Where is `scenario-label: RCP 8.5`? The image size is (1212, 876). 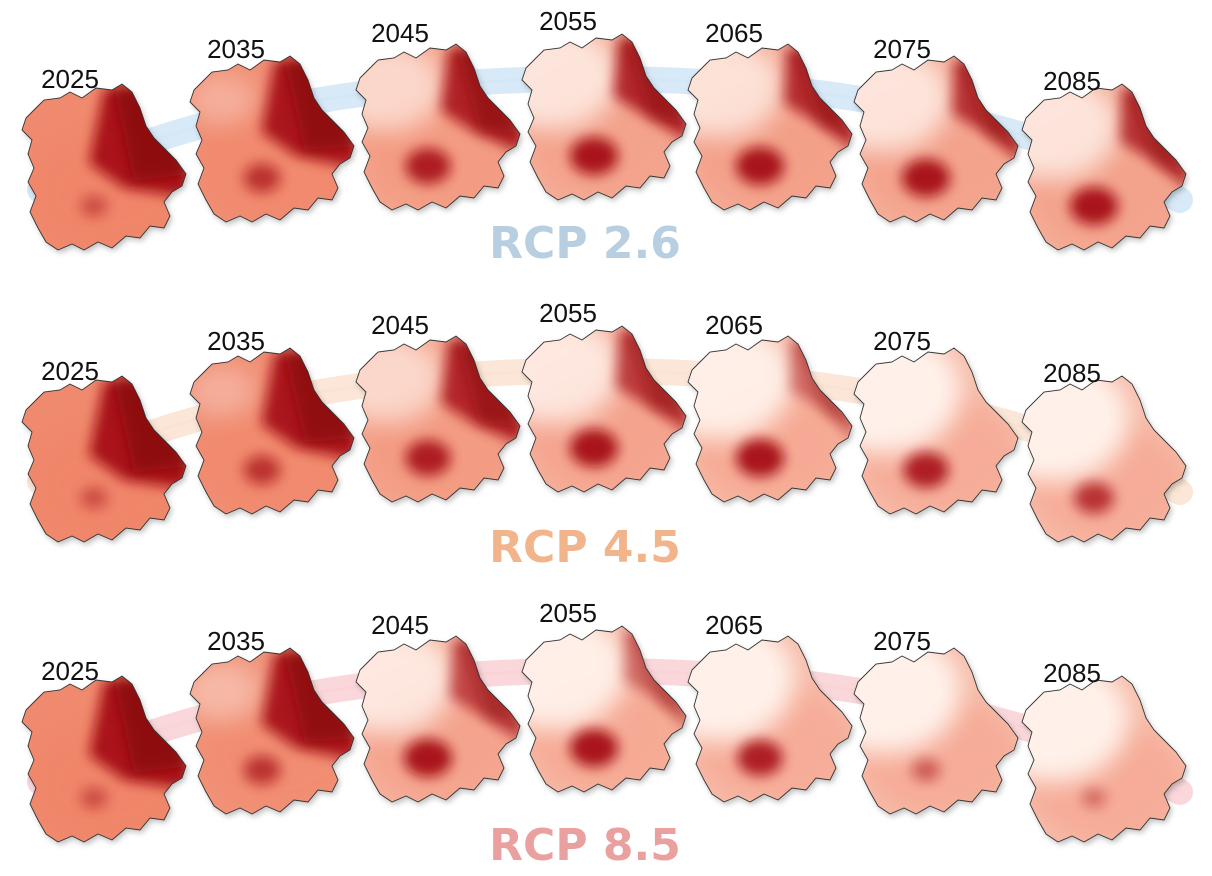
scenario-label: RCP 8.5 is located at coordinates (585, 845).